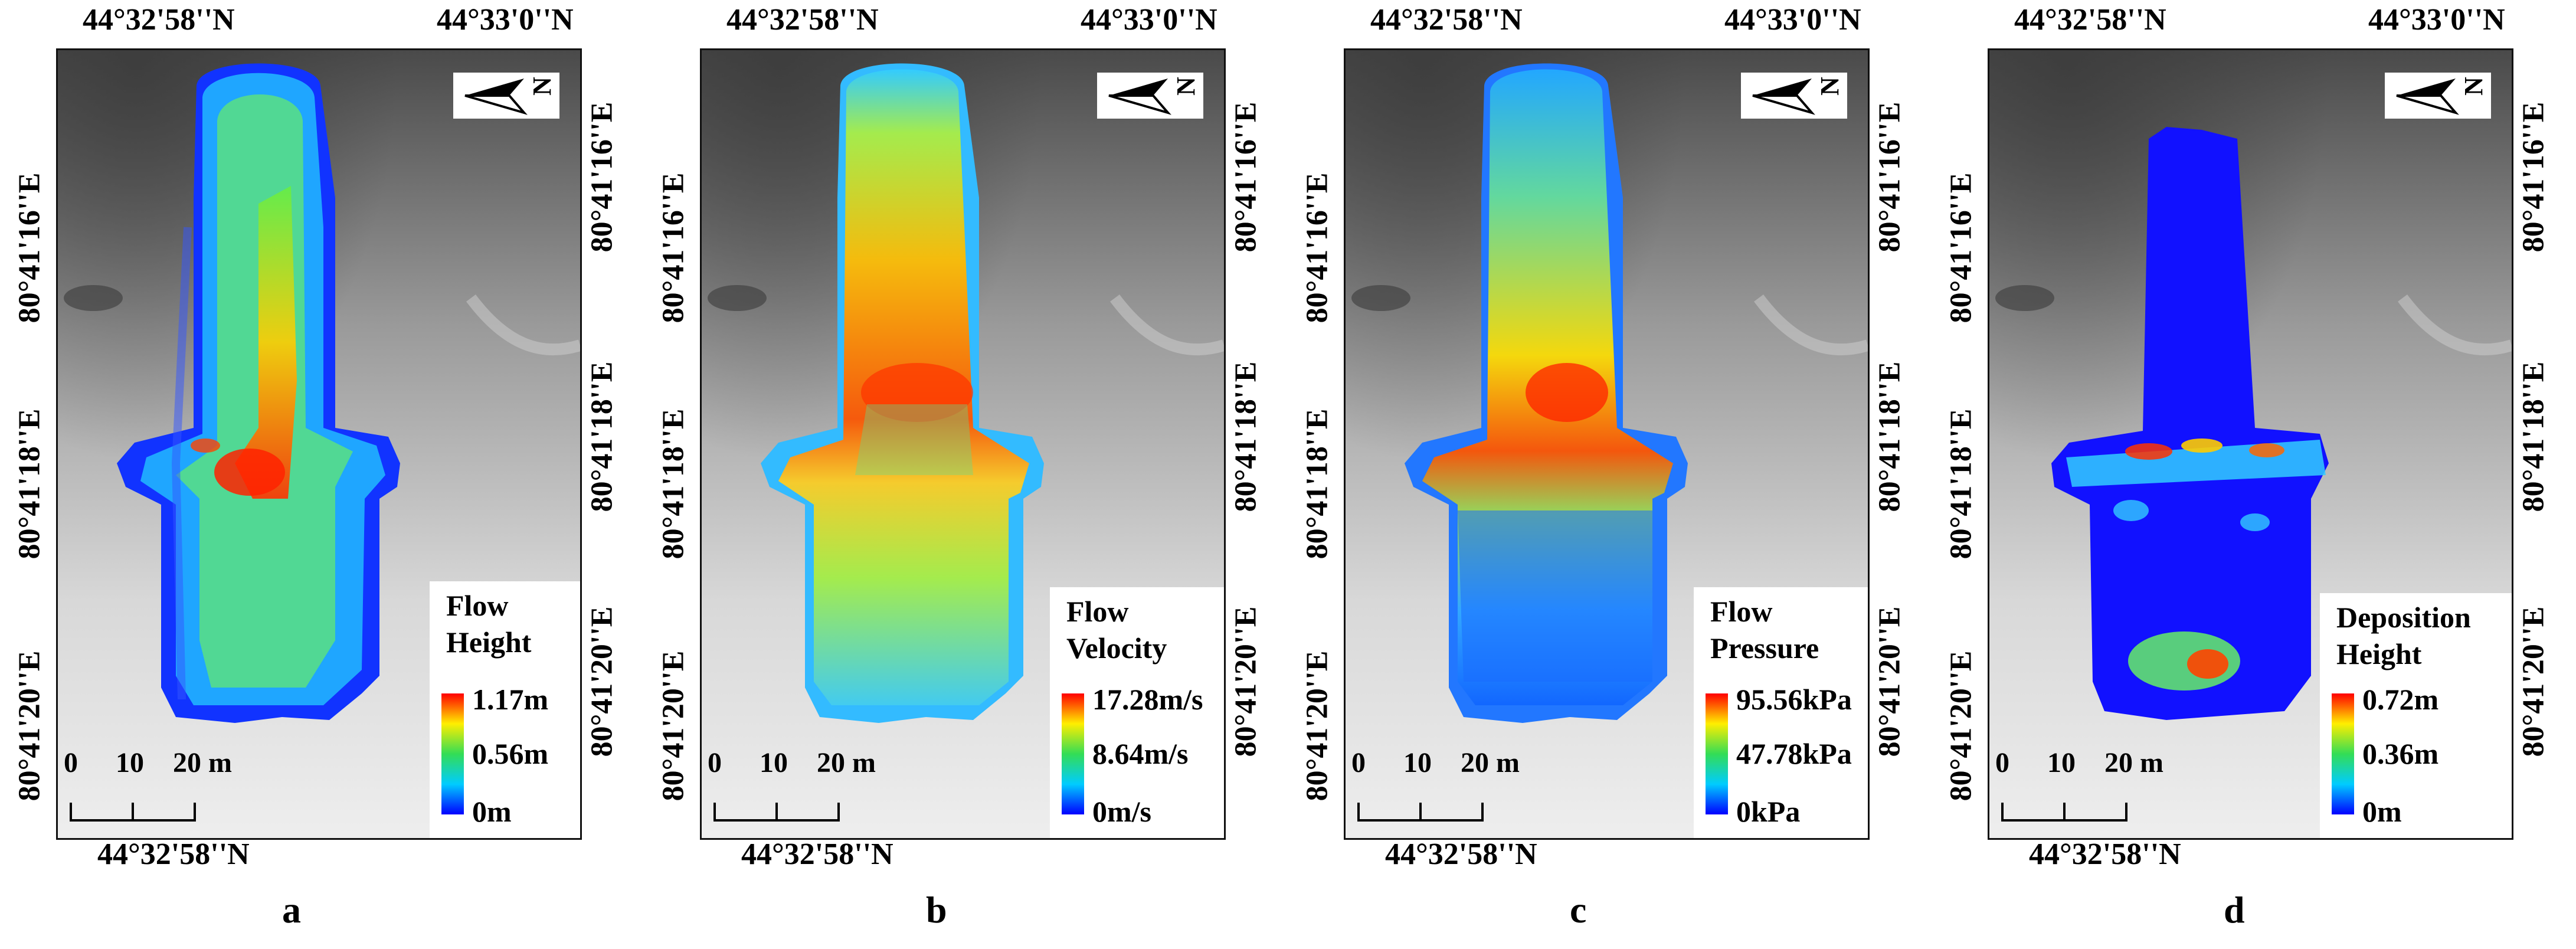 The image size is (2576, 949). I want to click on legend-mid-label: 47.78kPa, so click(1794, 753).